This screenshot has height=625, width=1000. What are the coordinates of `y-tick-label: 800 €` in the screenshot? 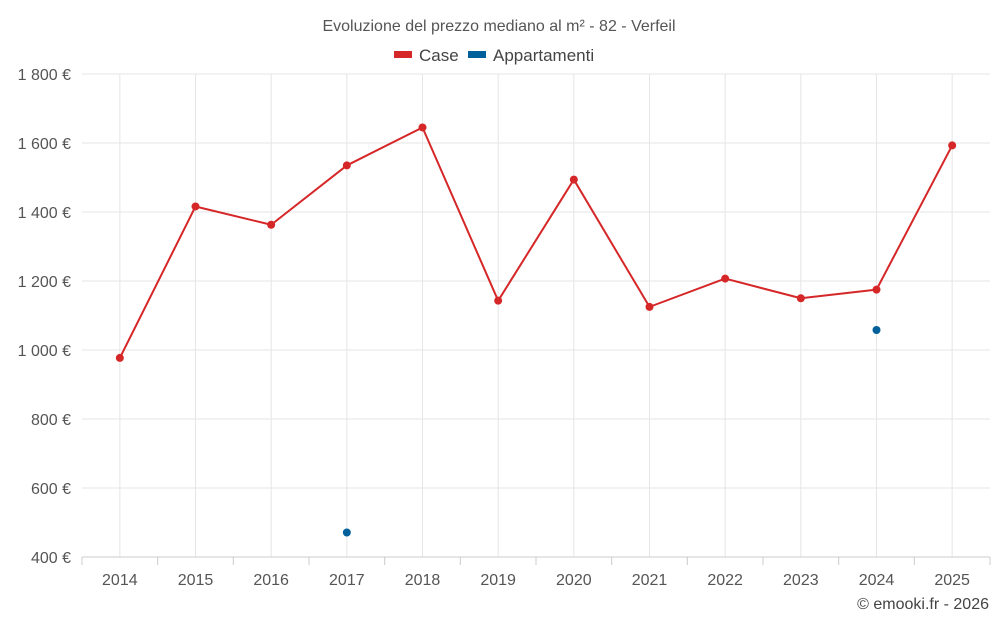 It's located at (51, 420).